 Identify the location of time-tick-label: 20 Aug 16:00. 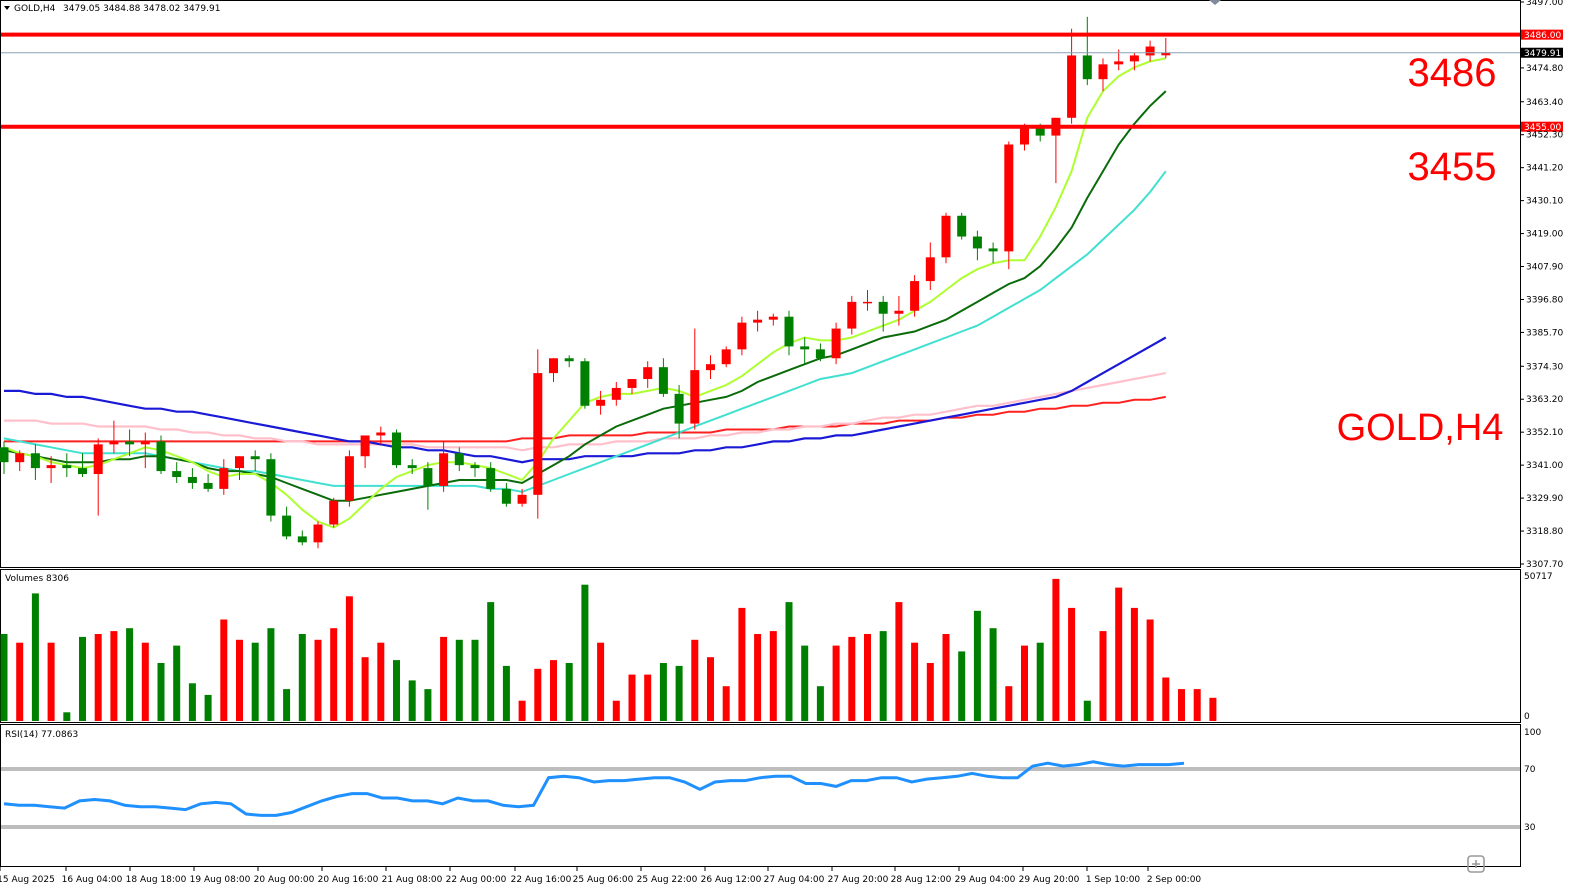
(348, 880).